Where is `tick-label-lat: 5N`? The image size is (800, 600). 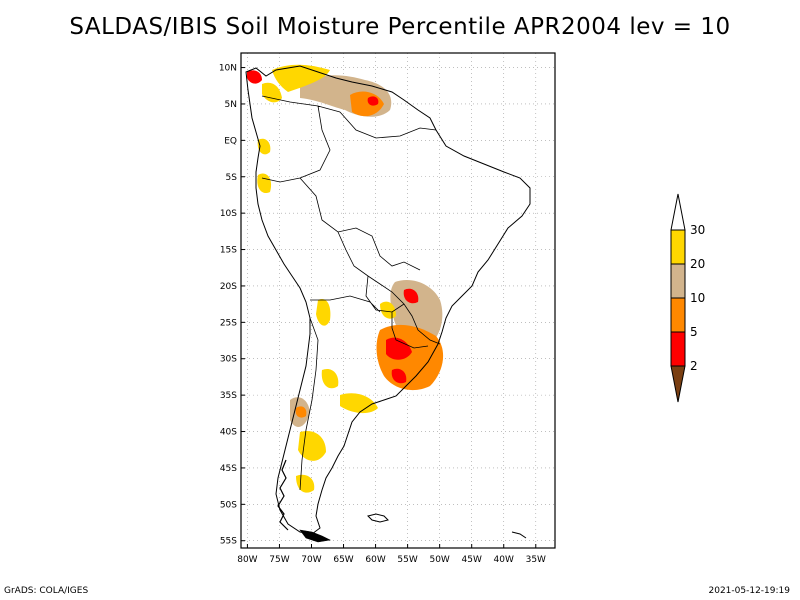
tick-label-lat: 5N is located at coordinates (231, 105).